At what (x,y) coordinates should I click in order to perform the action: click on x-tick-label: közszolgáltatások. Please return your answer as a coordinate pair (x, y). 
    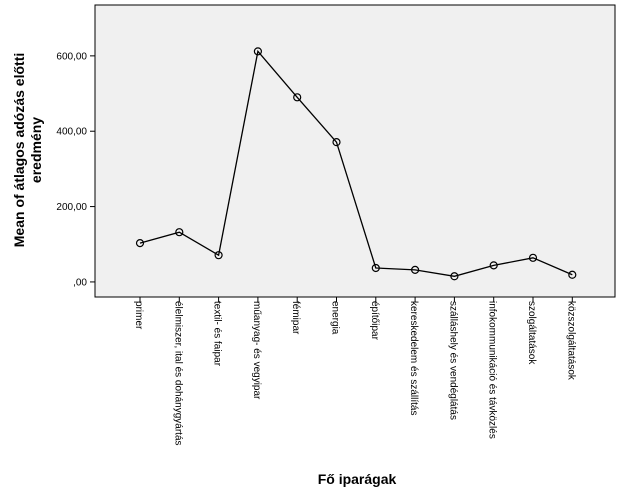
    Looking at the image, I should click on (570, 341).